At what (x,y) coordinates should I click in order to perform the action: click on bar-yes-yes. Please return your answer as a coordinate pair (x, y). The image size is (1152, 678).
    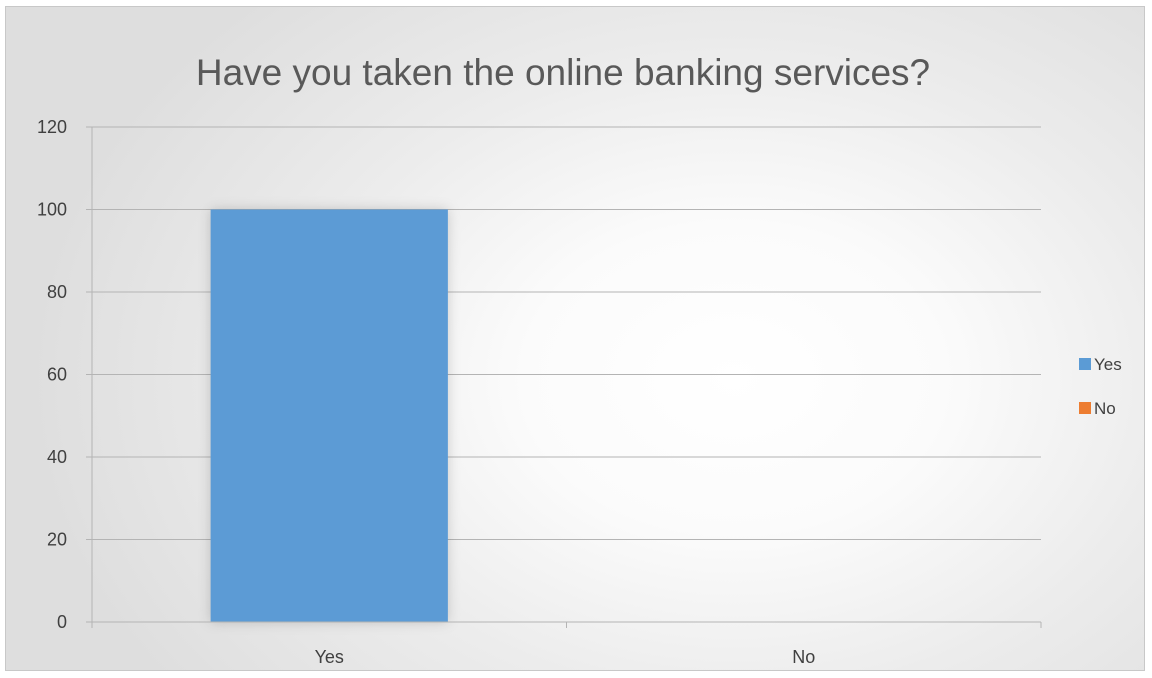
    Looking at the image, I should click on (329, 415).